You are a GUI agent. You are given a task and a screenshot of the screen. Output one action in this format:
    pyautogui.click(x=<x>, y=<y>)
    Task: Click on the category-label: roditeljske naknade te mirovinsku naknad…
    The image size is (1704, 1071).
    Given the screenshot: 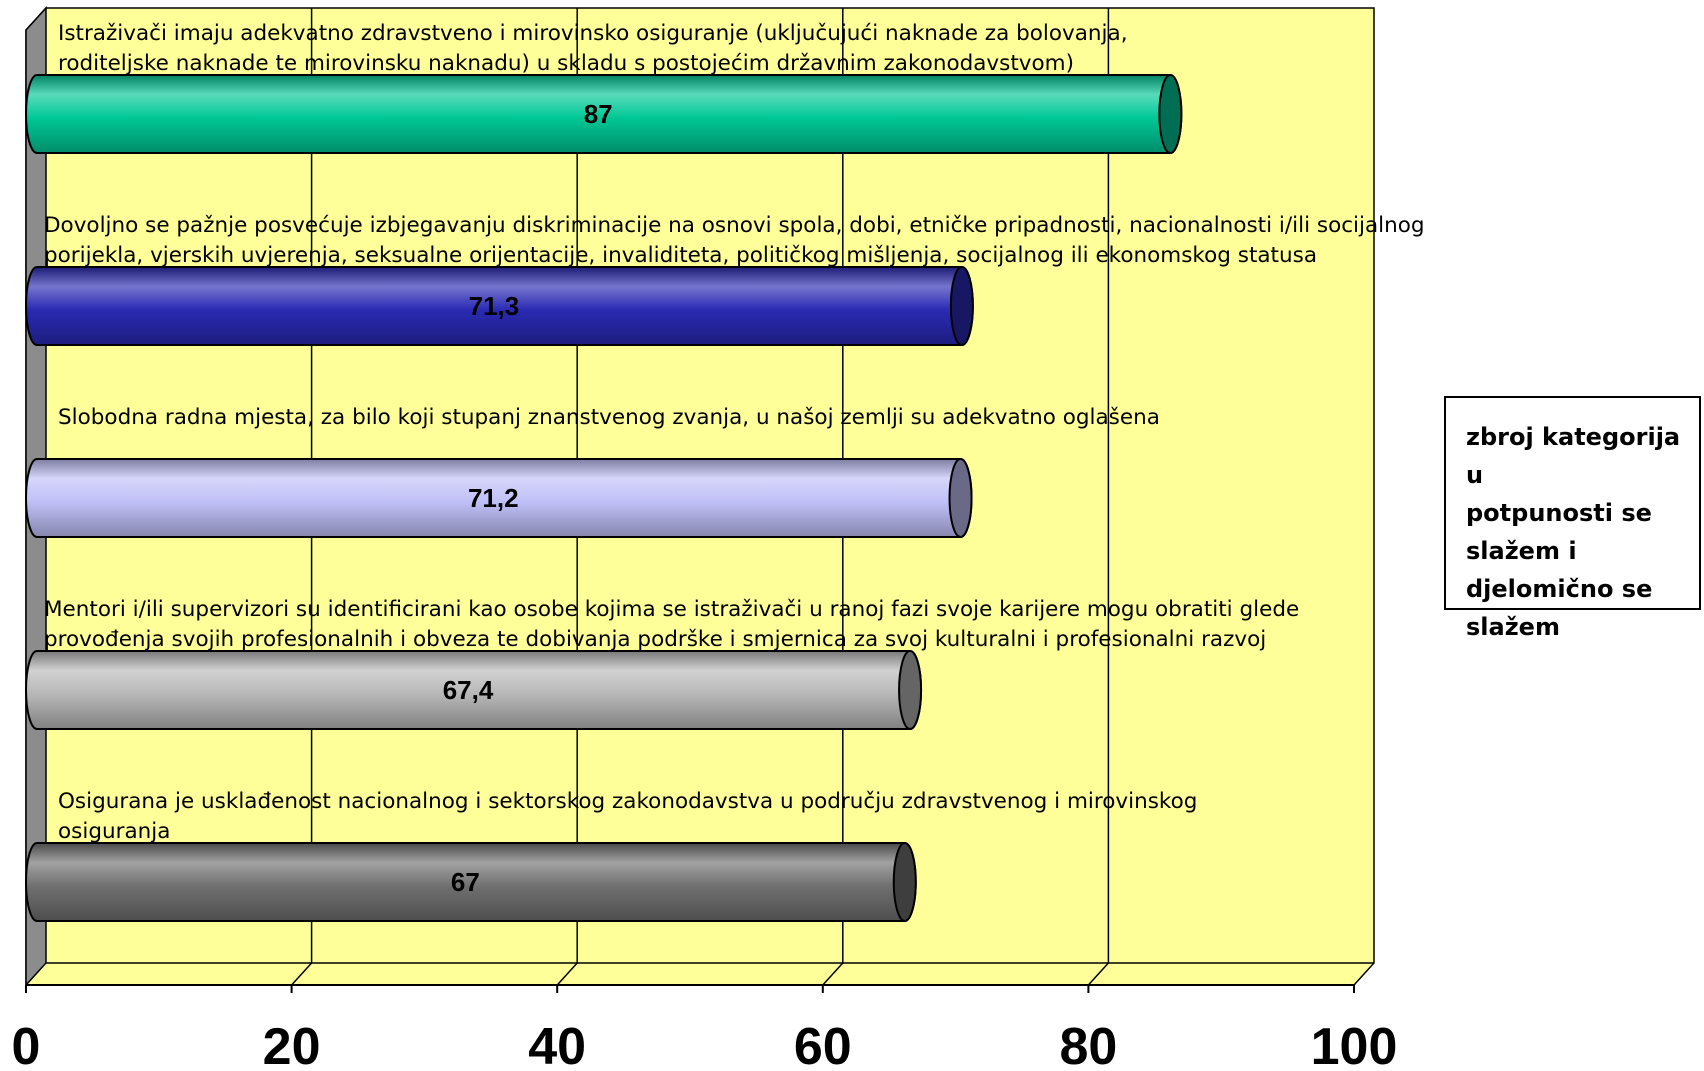 What is the action you would take?
    pyautogui.click(x=566, y=63)
    